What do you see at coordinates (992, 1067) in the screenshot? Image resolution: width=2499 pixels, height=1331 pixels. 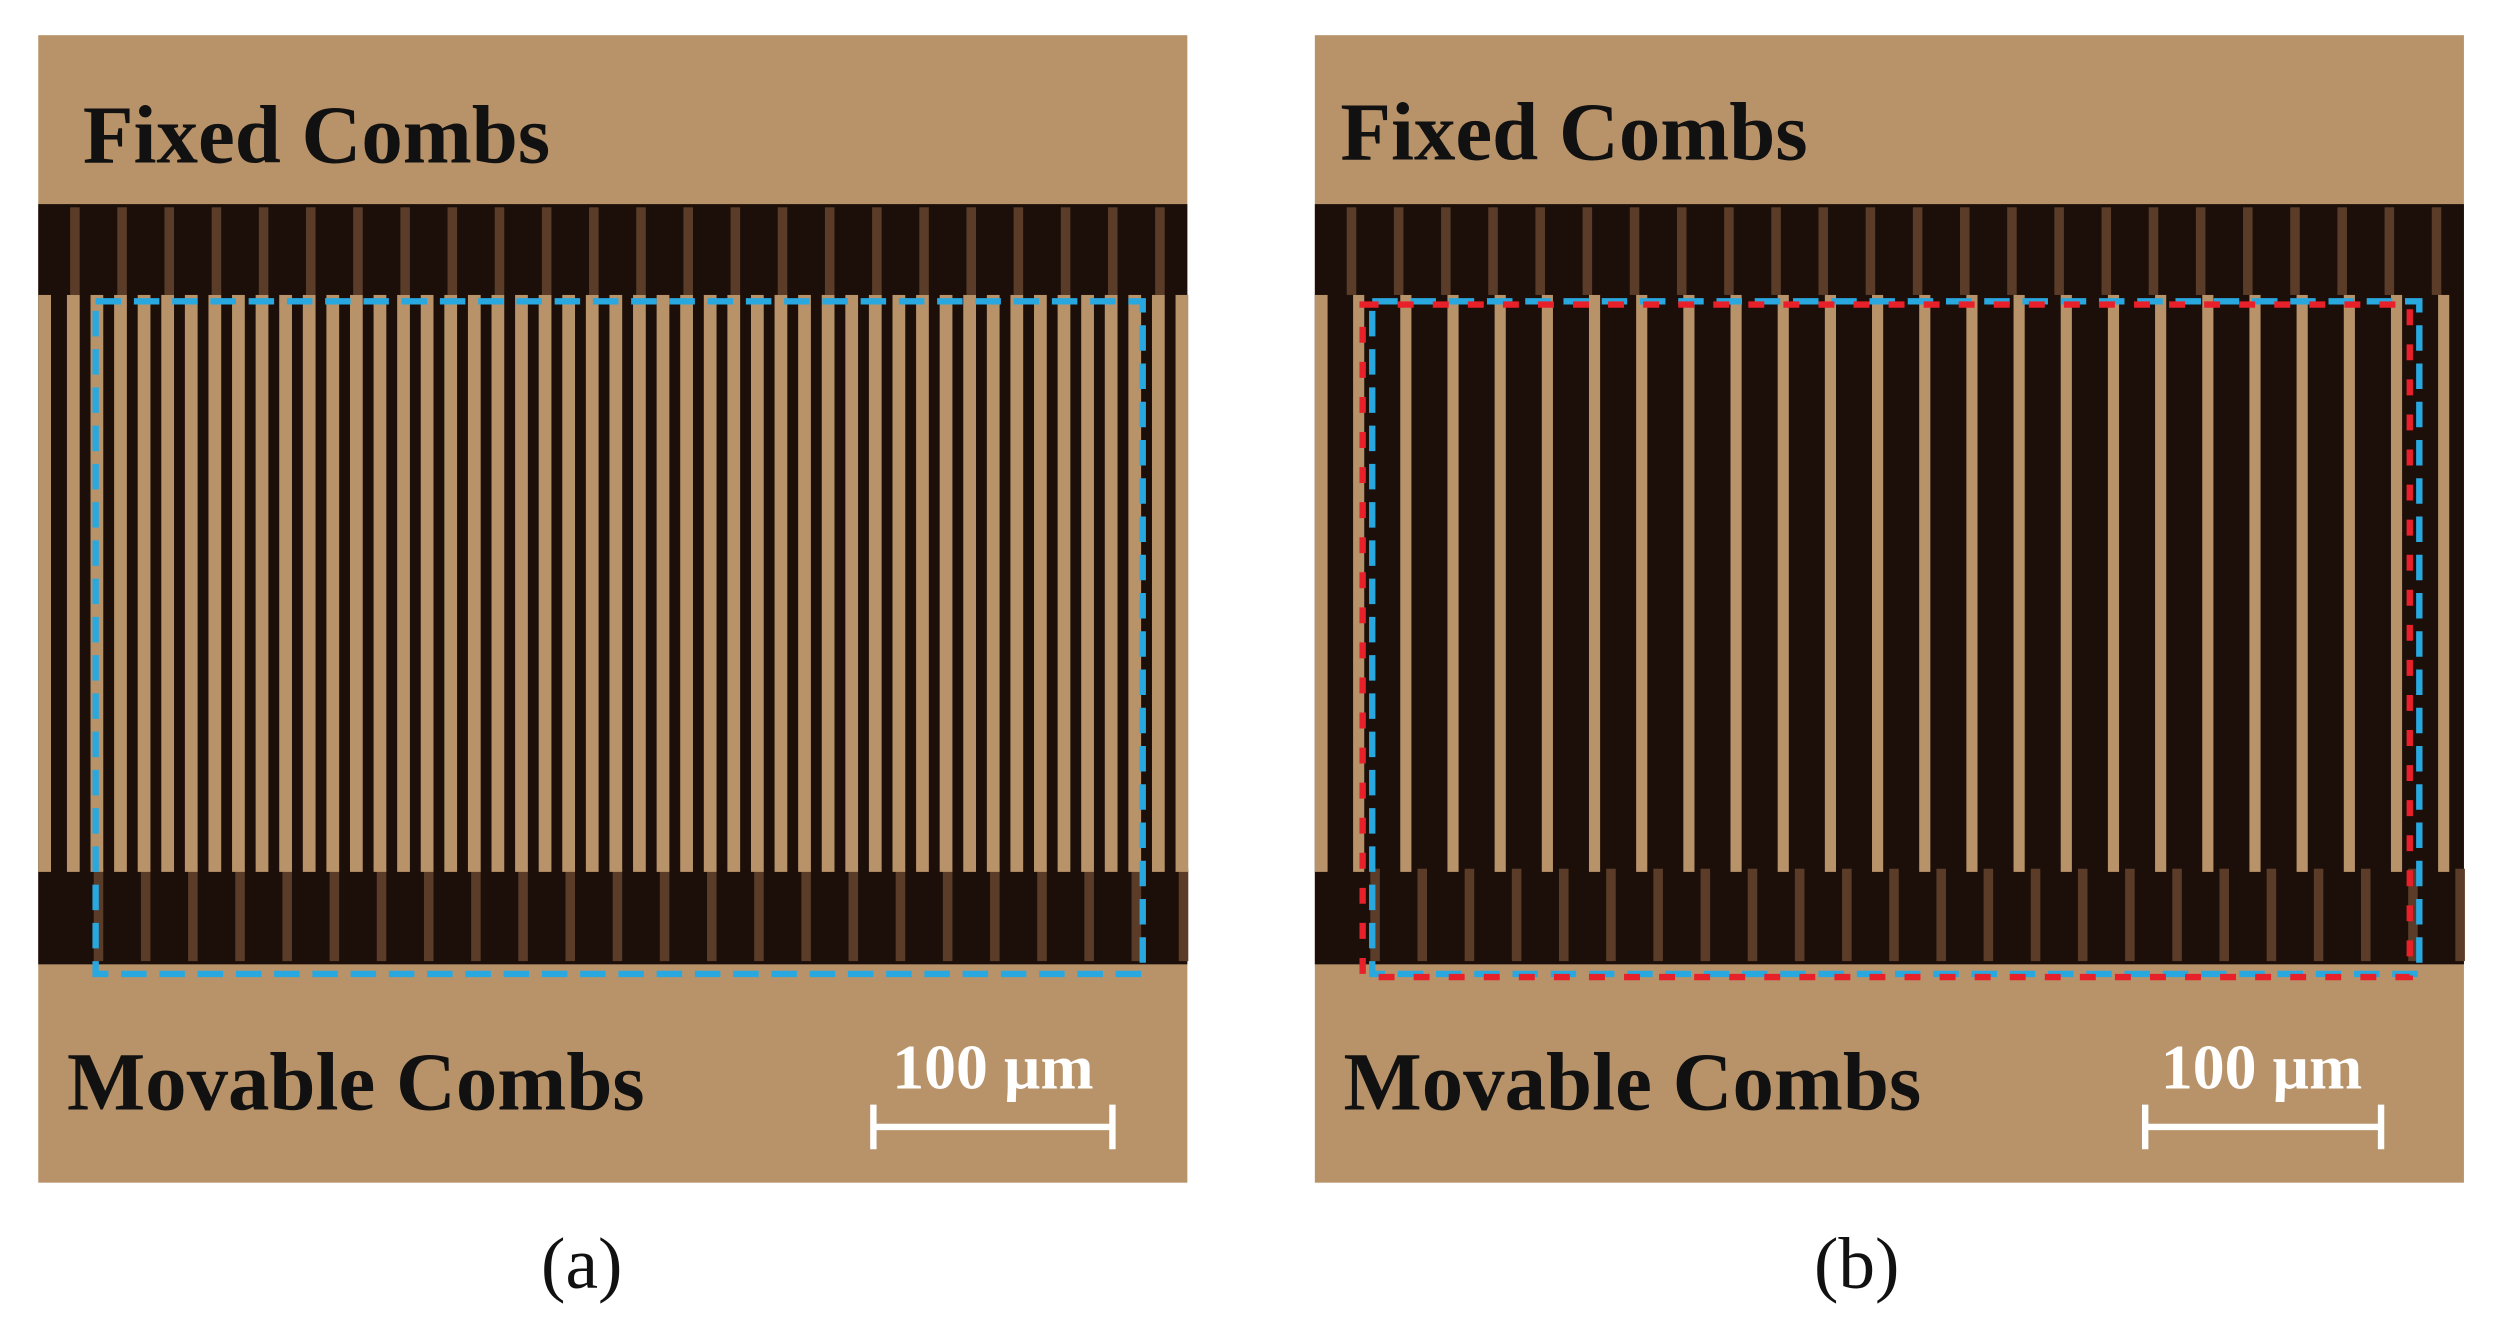 I see `scale-bar-label: 100 µm` at bounding box center [992, 1067].